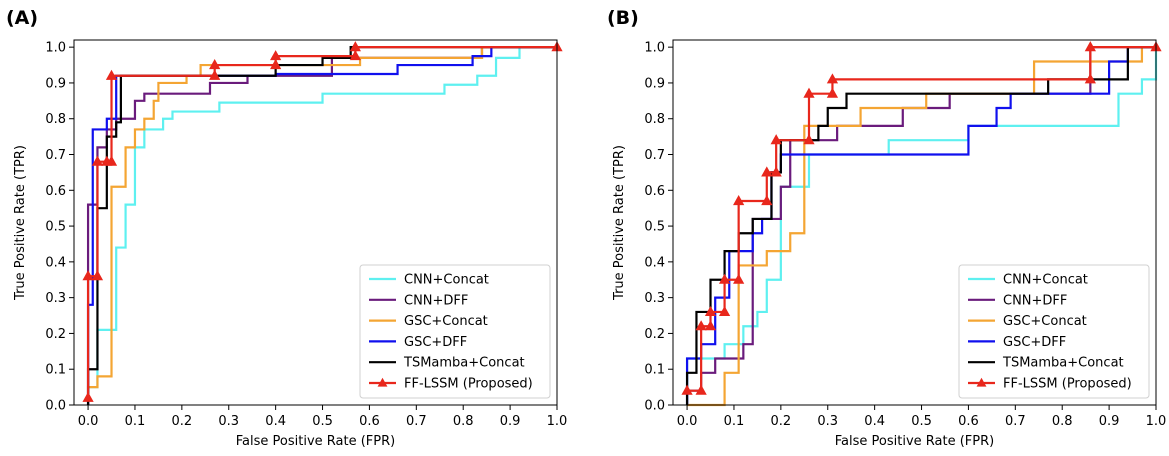 The image size is (1169, 456). Describe the element at coordinates (654, 155) in the screenshot. I see `y-tick-label: 0.7` at that location.